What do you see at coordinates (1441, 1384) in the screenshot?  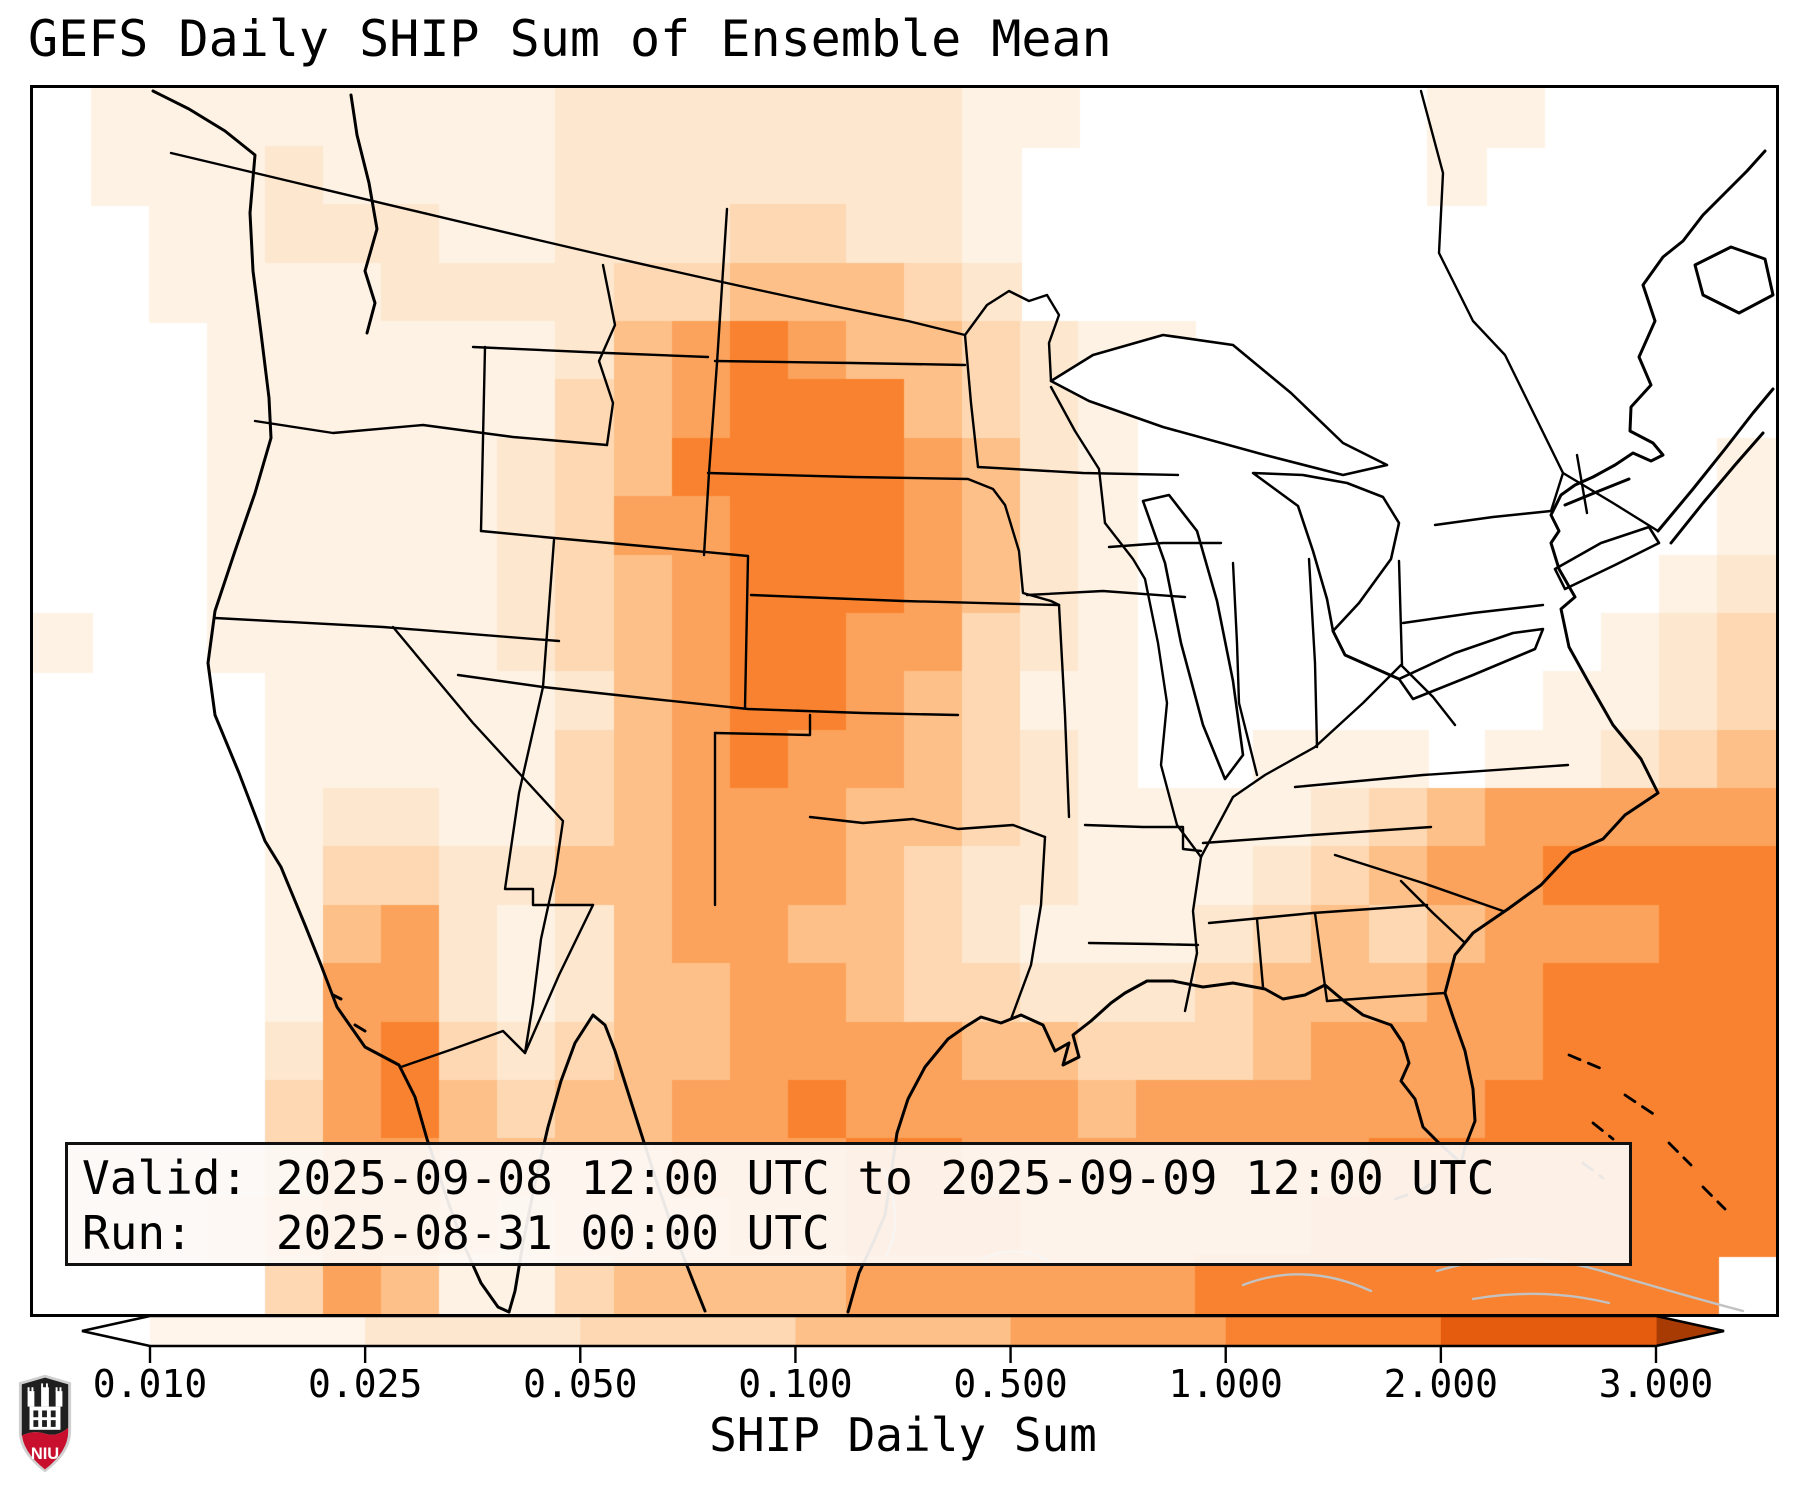 I see `colorbar-tick-label: 2.000` at bounding box center [1441, 1384].